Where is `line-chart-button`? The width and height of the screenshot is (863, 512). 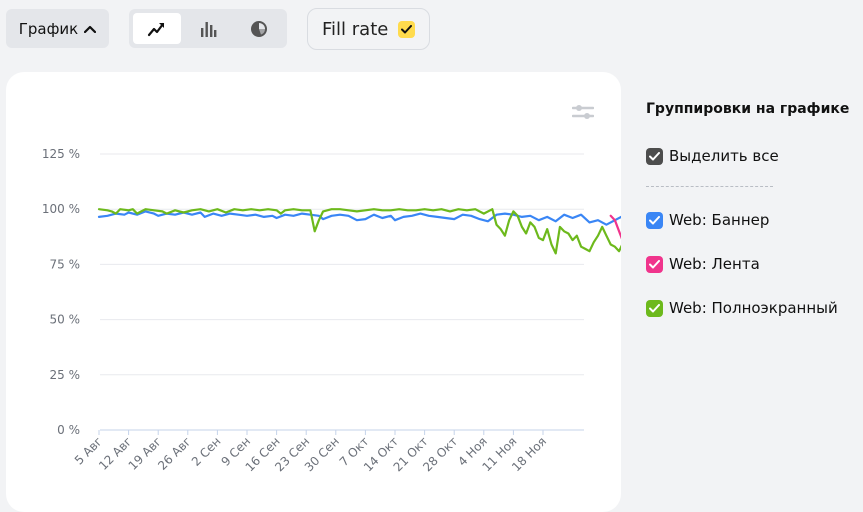
line-chart-button is located at coordinates (157, 28).